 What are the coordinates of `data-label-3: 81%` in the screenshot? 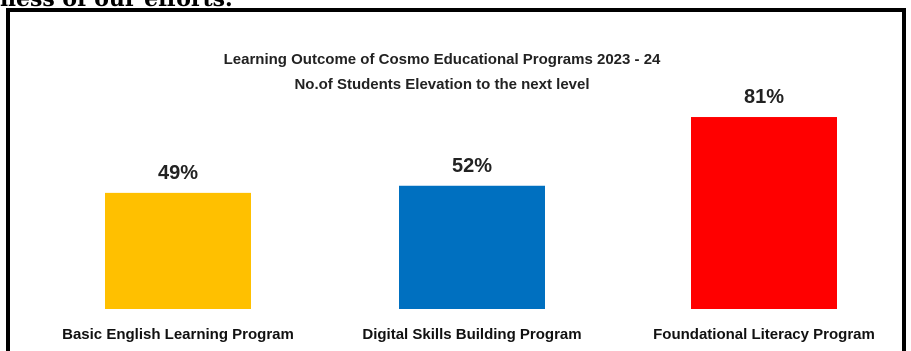 It's located at (764, 97).